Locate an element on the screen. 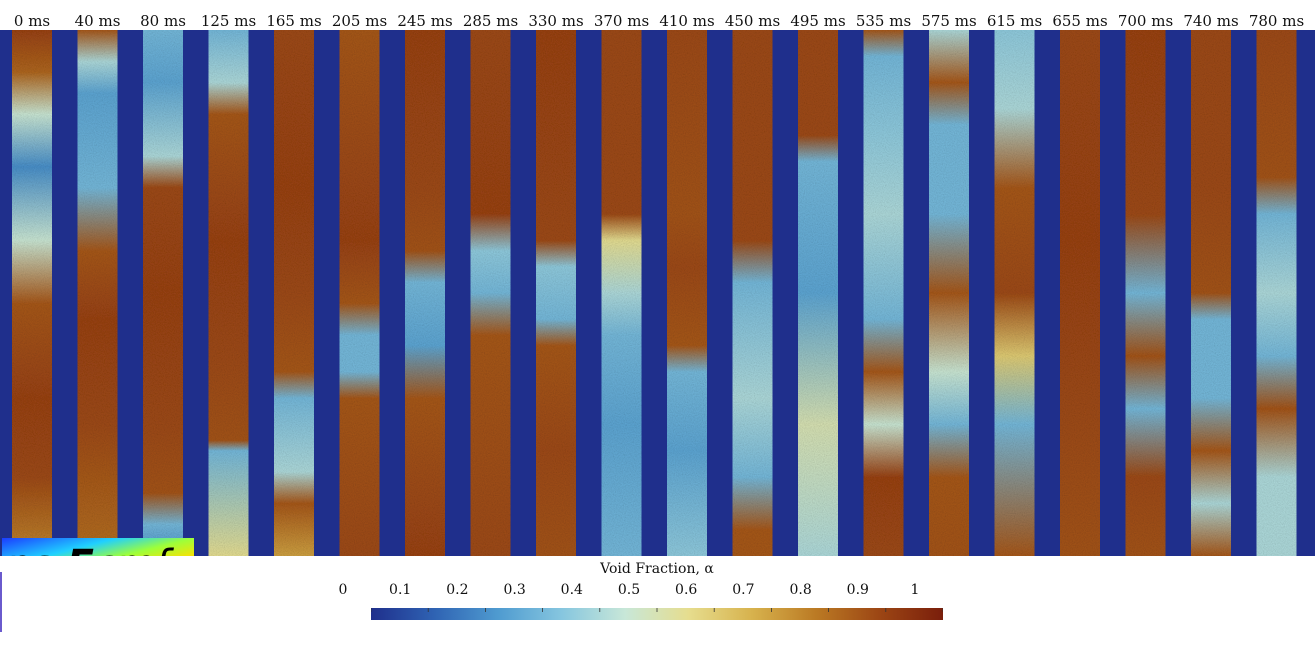 Image resolution: width=1315 pixels, height=648 pixels. colorbar-tick-label: 0.9 is located at coordinates (857, 590).